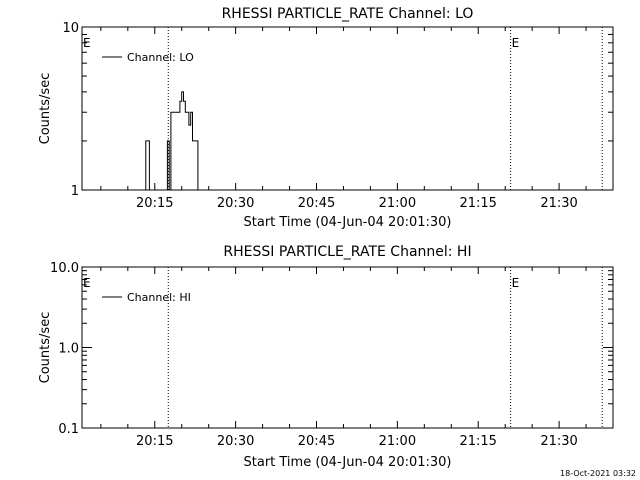 This screenshot has height=480, width=640. What do you see at coordinates (68, 349) in the screenshot?
I see `y-tick-label: 1.0` at bounding box center [68, 349].